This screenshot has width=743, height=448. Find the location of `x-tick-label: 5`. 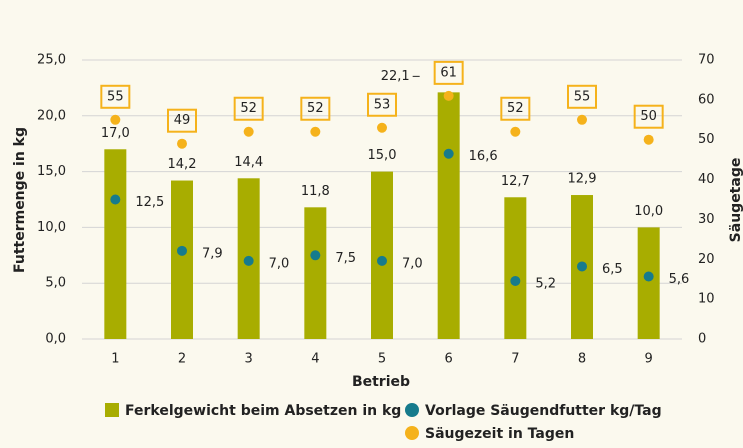

x-tick-label: 5 is located at coordinates (382, 359).